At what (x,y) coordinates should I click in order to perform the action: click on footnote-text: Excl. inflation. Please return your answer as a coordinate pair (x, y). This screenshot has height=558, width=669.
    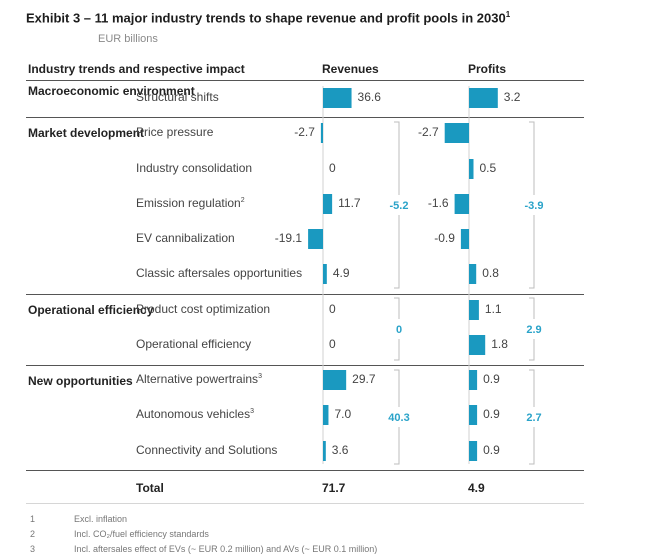
    Looking at the image, I should click on (101, 519).